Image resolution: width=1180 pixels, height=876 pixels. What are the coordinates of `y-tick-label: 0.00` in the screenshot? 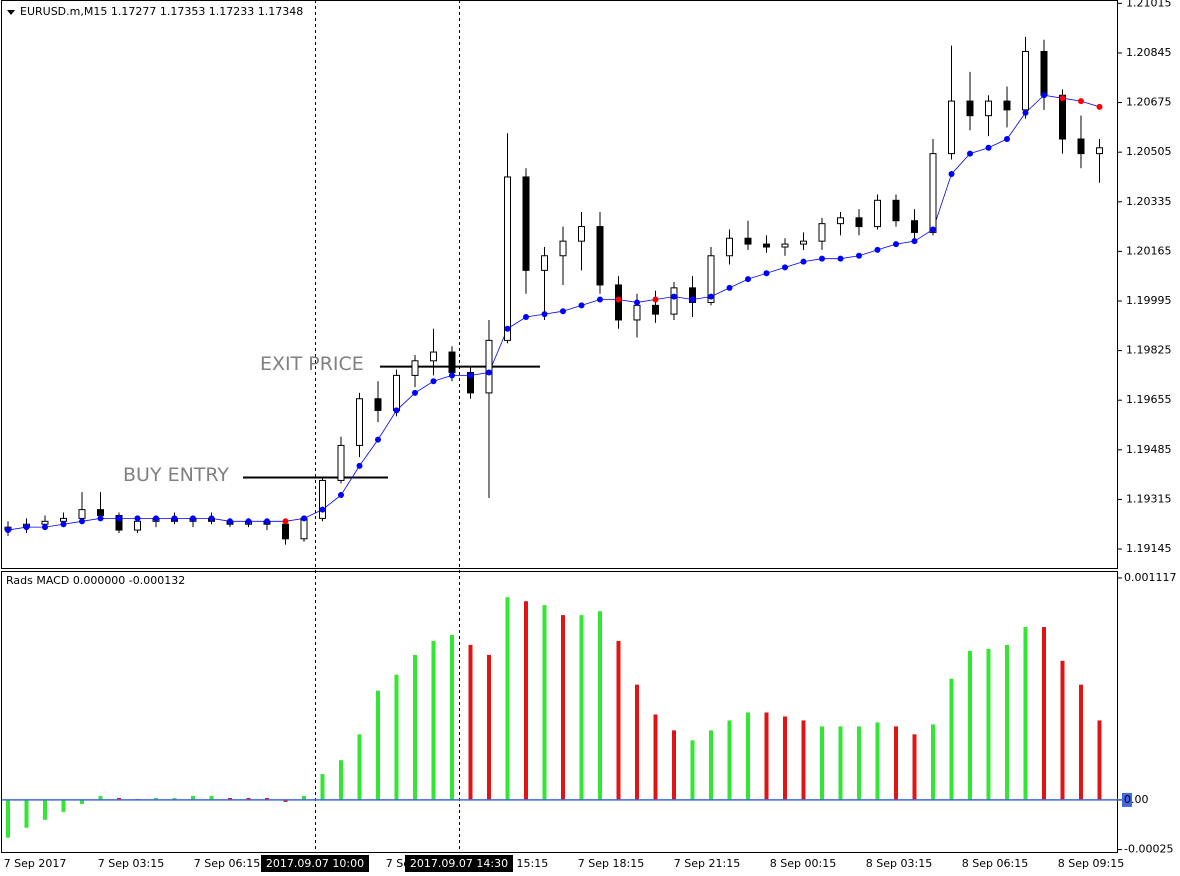 It's located at (1136, 799).